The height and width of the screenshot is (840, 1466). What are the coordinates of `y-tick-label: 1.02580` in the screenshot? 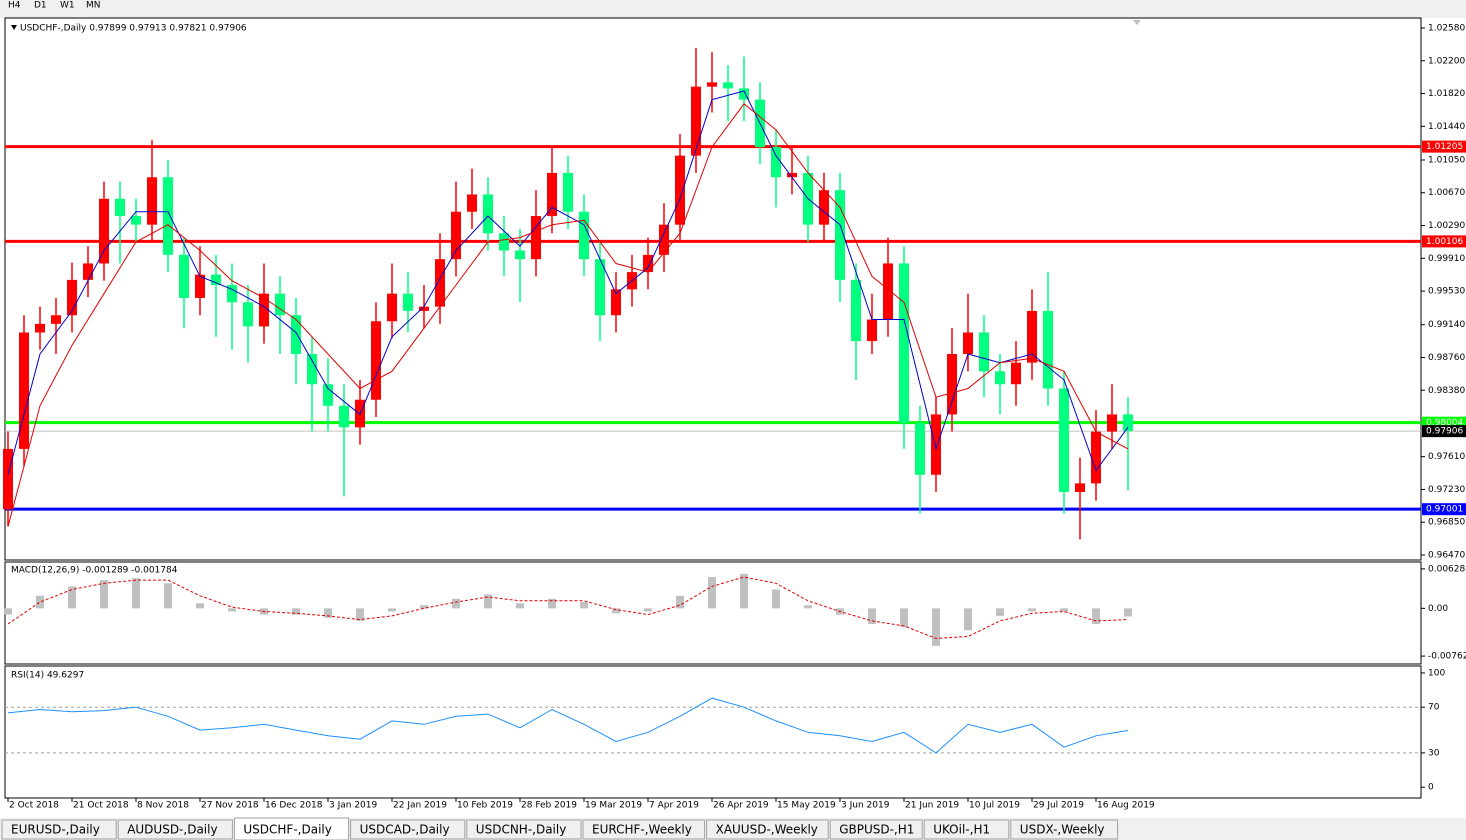 It's located at (1446, 29).